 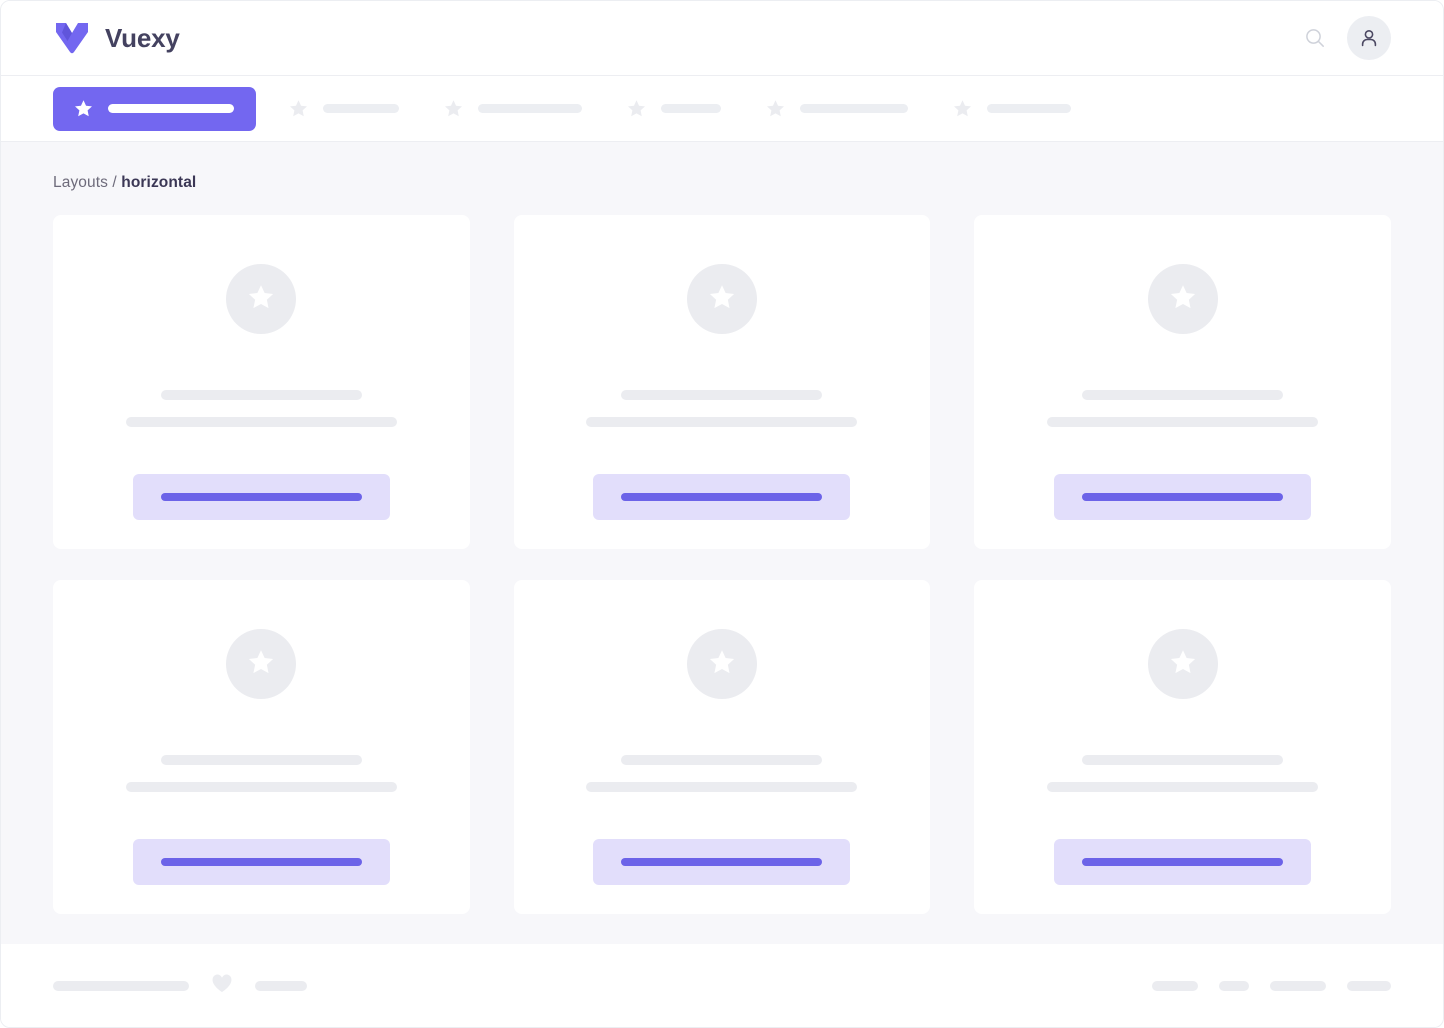 What do you see at coordinates (142, 37) in the screenshot?
I see `brand-name: Vuexy` at bounding box center [142, 37].